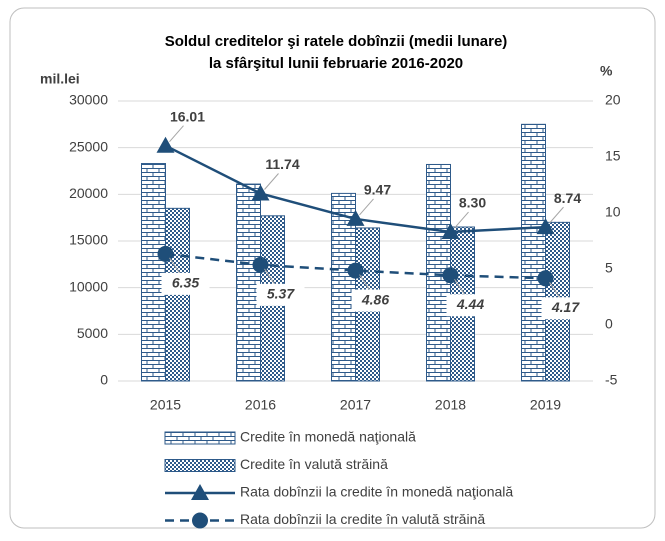 This screenshot has height=541, width=665. What do you see at coordinates (609, 268) in the screenshot?
I see `y2-tick-label: 5` at bounding box center [609, 268].